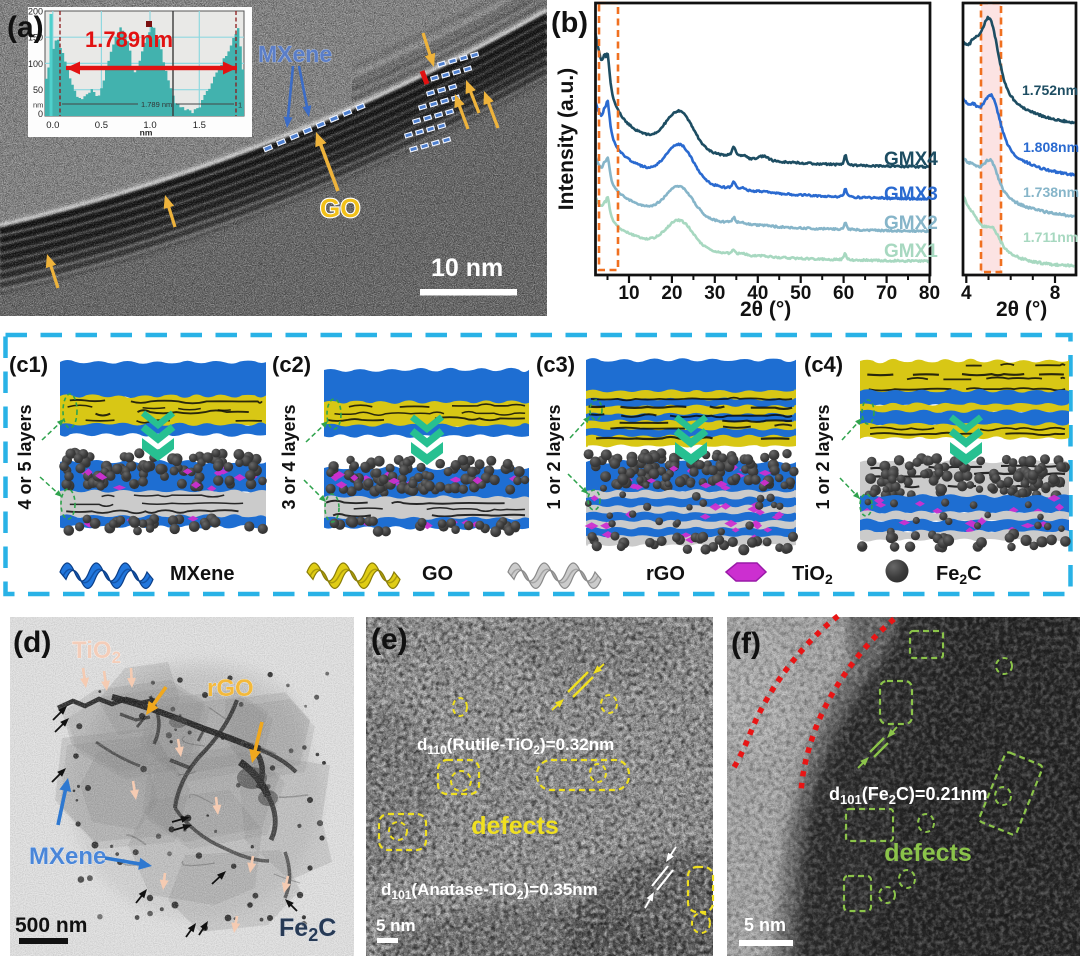  What do you see at coordinates (129, 39) in the screenshot?
I see `svg-text: 1.789nm` at bounding box center [129, 39].